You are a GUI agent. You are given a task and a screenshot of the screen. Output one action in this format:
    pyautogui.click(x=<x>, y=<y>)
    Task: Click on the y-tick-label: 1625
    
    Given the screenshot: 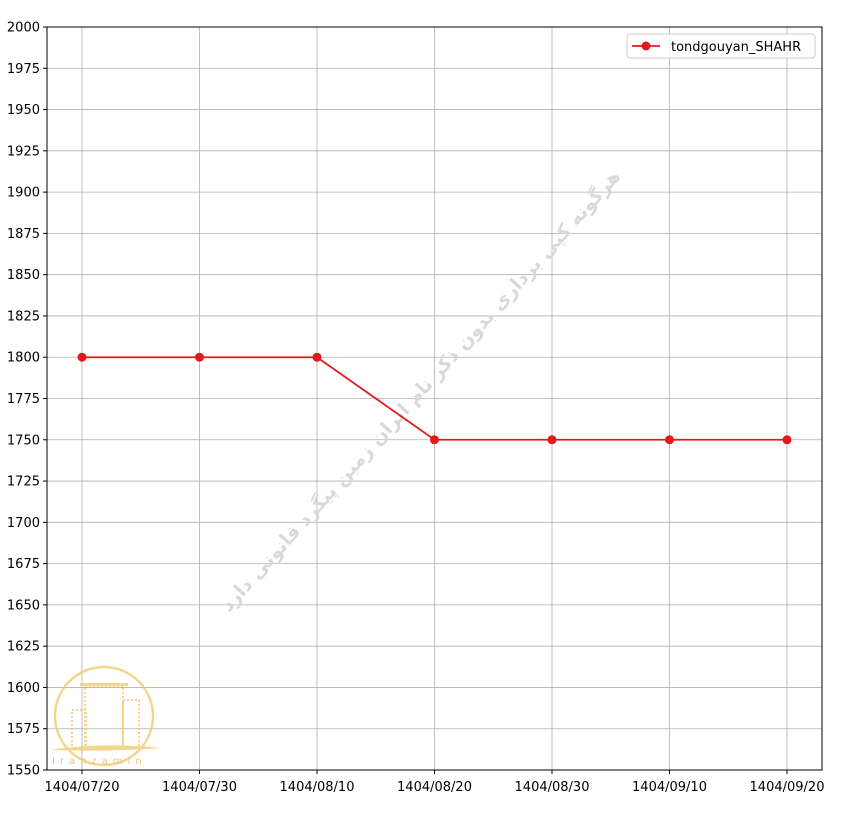 What is the action you would take?
    pyautogui.click(x=23, y=647)
    